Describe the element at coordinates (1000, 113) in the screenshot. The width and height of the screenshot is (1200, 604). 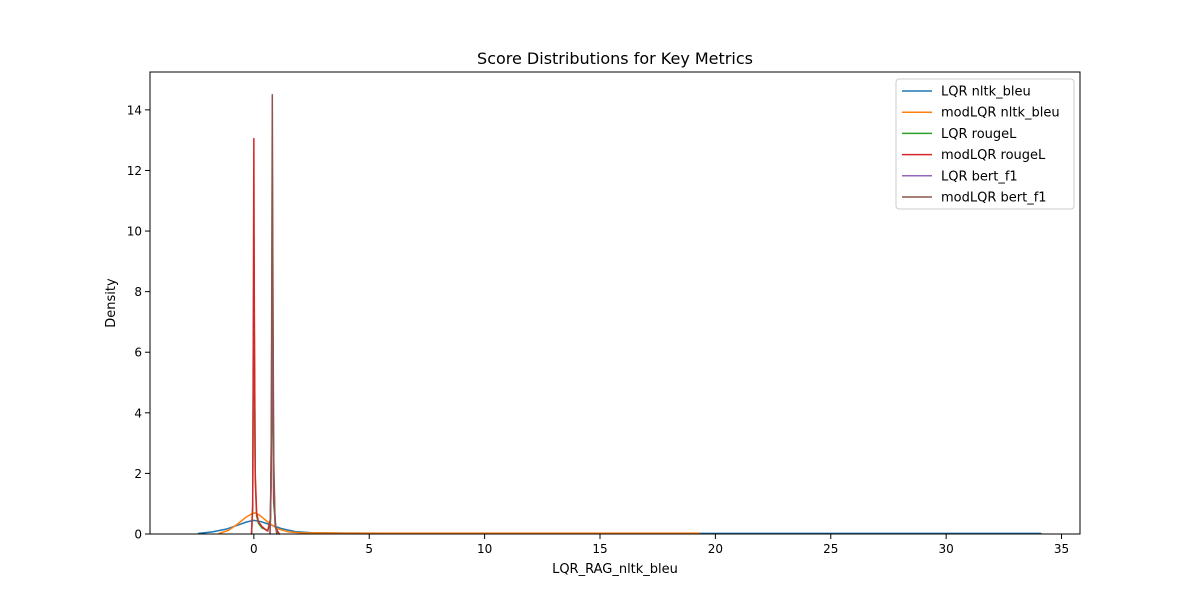
I see `legend-label: modLQR nltk_bleu` at that location.